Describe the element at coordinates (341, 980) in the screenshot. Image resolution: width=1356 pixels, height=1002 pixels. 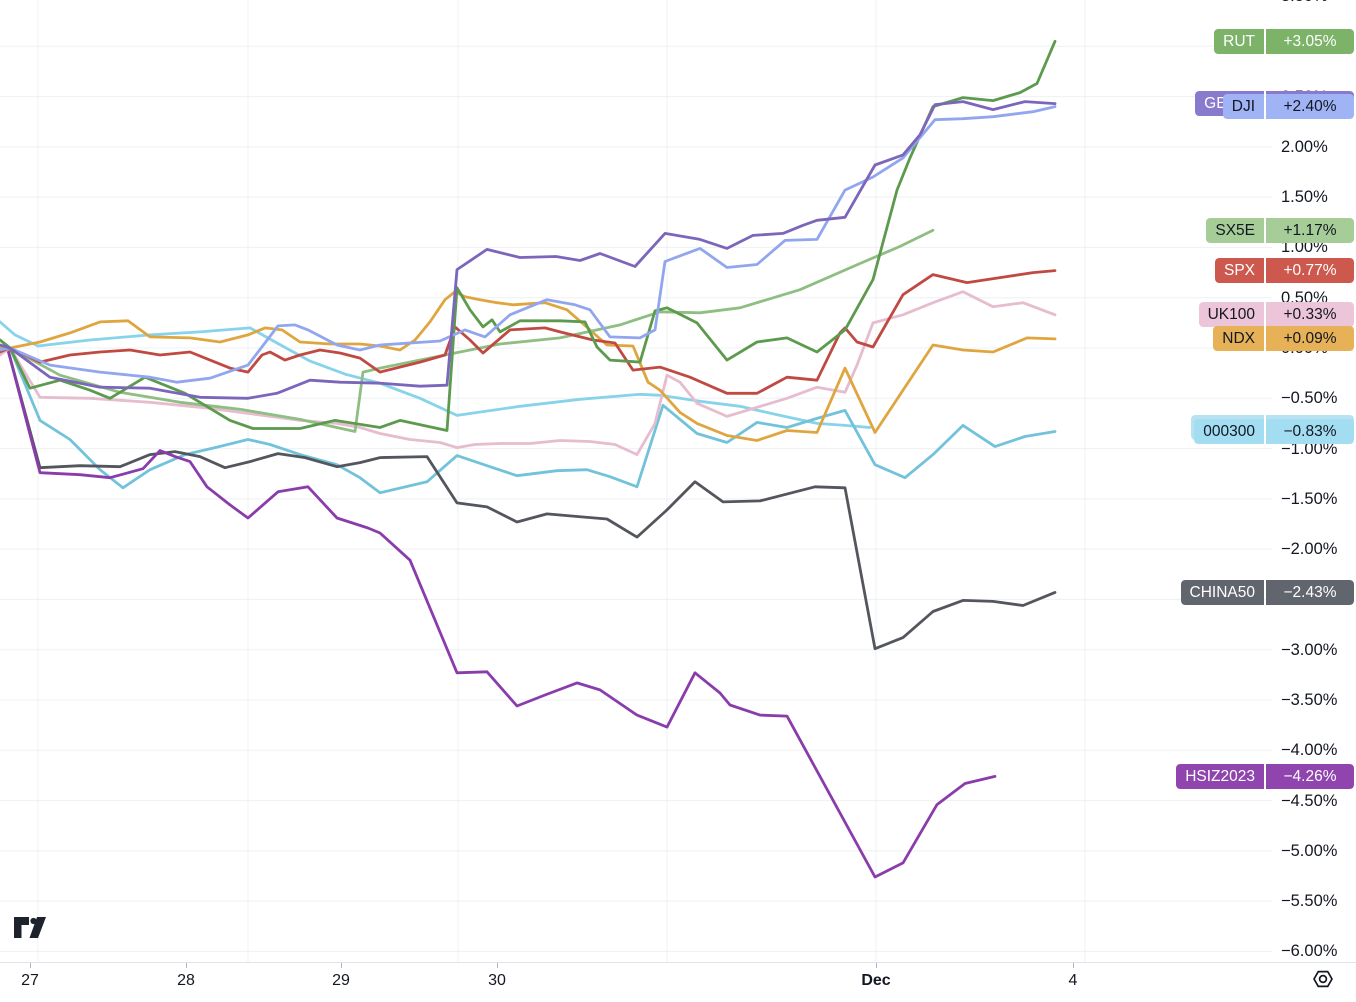
I see `time-axis-label: 29` at that location.